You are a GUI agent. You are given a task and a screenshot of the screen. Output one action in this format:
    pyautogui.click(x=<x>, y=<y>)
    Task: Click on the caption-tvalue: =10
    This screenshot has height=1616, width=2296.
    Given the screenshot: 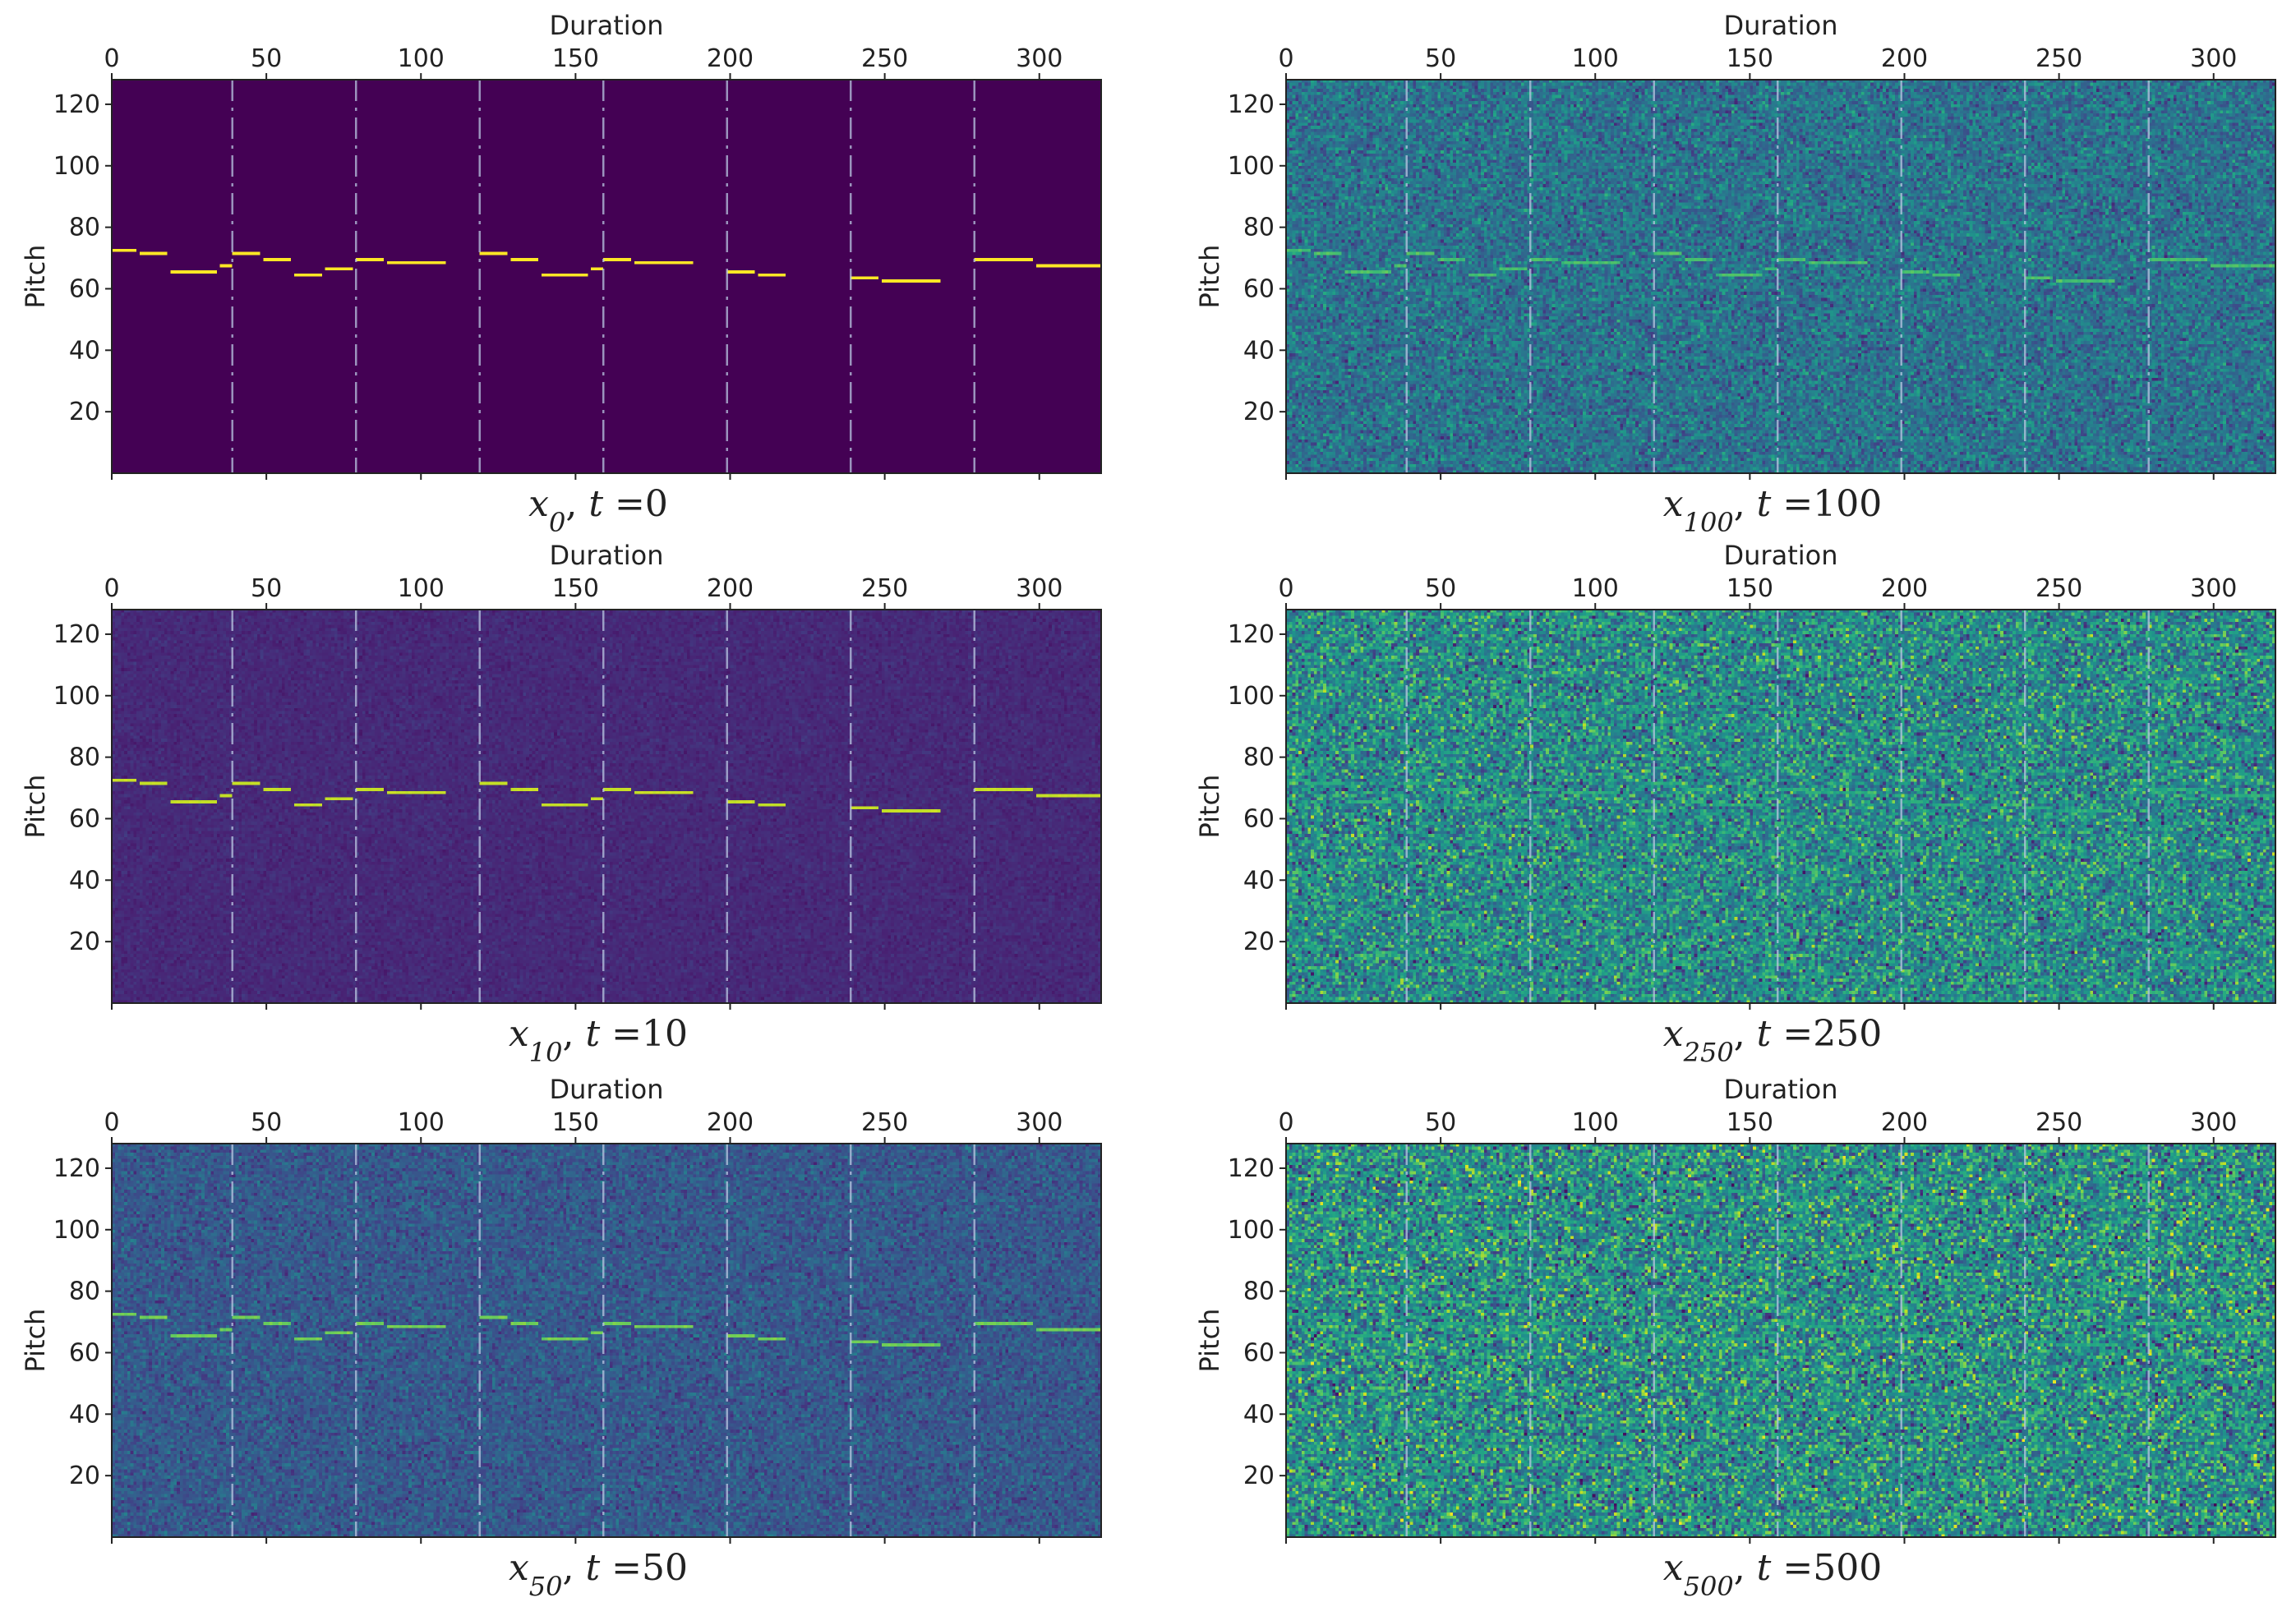 What is the action you would take?
    pyautogui.click(x=644, y=1034)
    